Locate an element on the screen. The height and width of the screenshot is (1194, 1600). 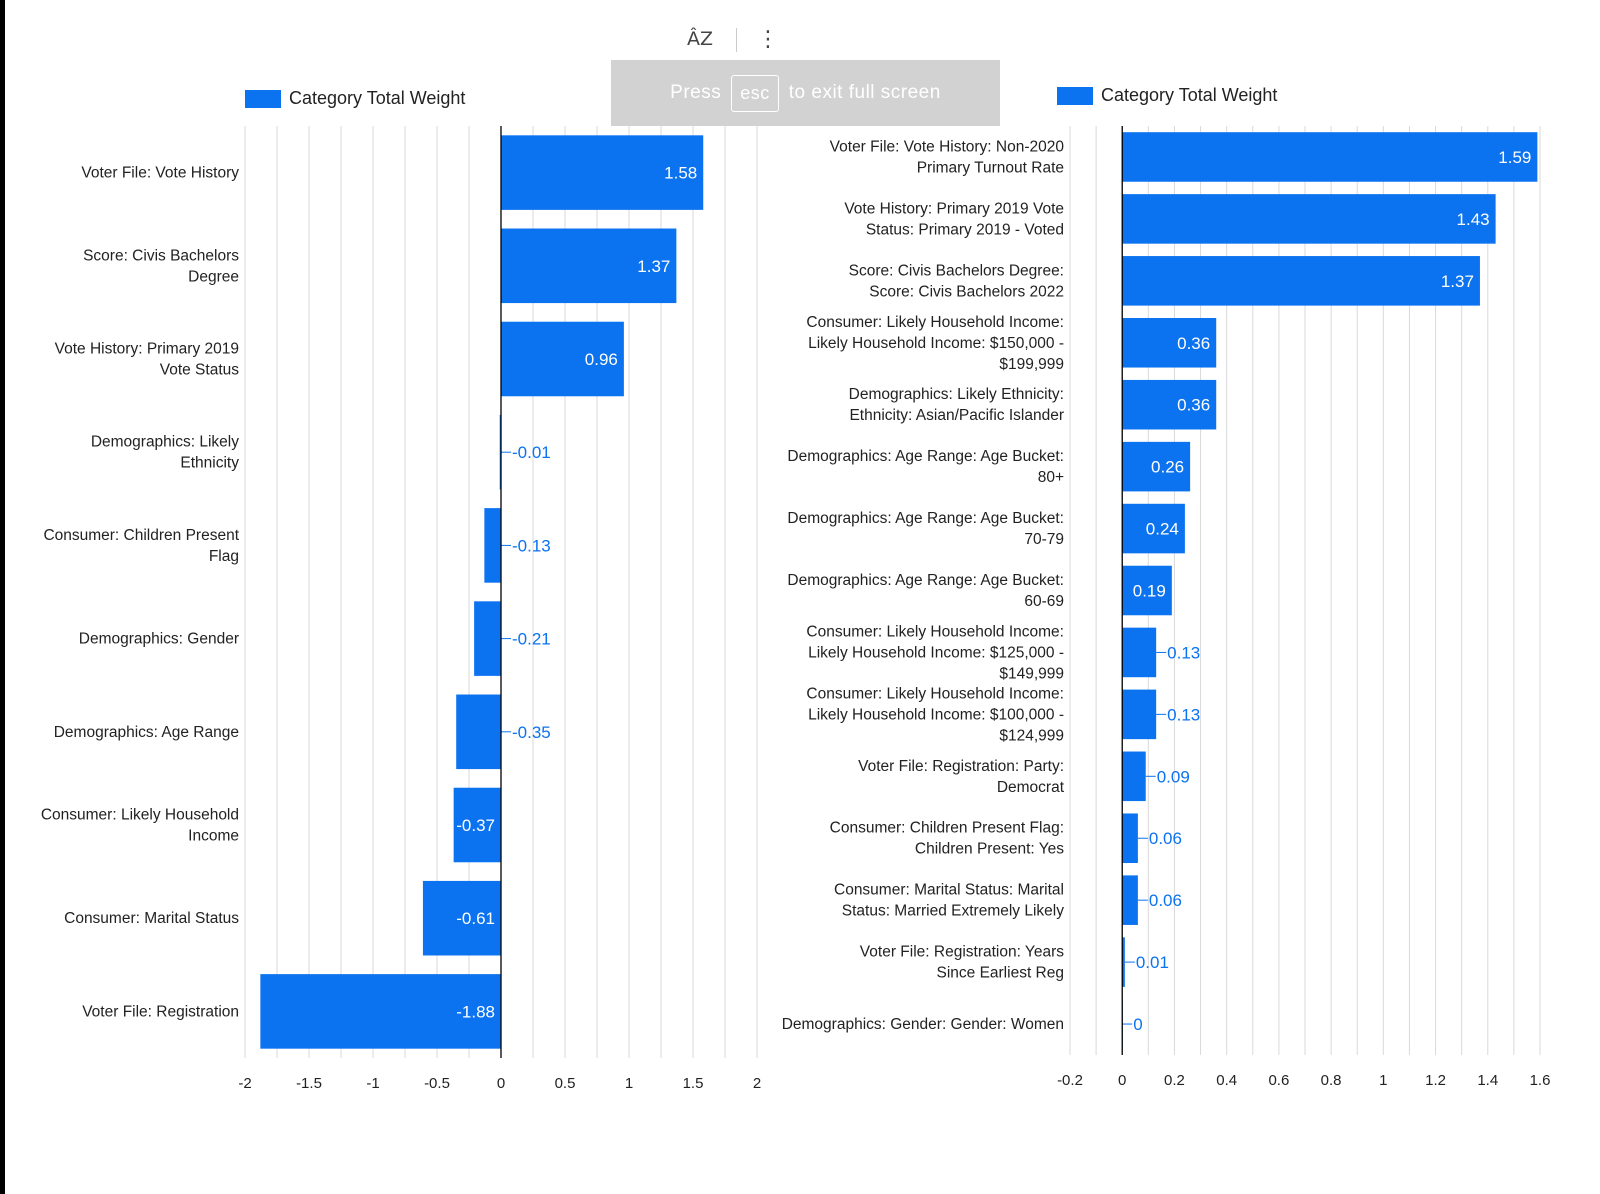
category-label-line: Likely Household Income: $150,000 - is located at coordinates (936, 343).